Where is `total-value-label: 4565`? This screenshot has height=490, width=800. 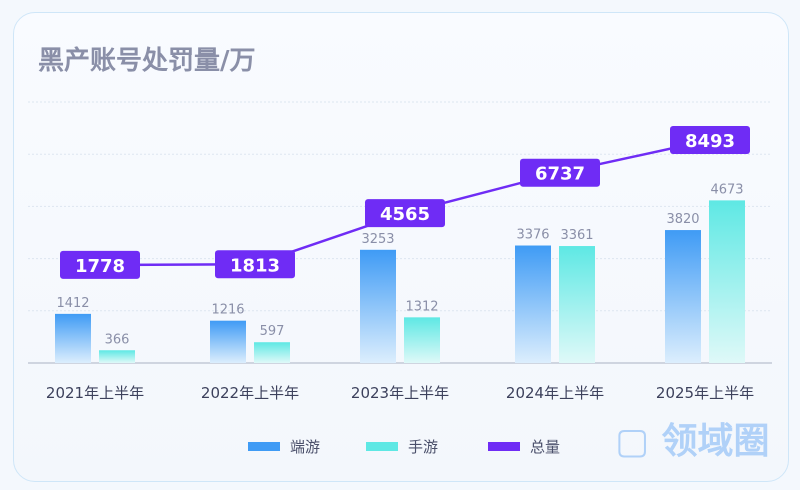 total-value-label: 4565 is located at coordinates (405, 214).